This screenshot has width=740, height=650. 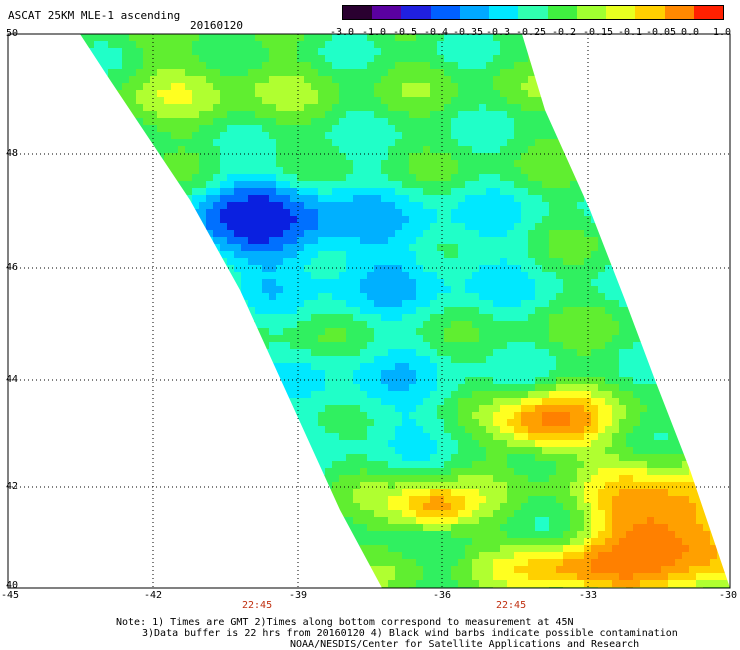 I want to click on colorbar-tick: -1.0, so click(x=374, y=32).